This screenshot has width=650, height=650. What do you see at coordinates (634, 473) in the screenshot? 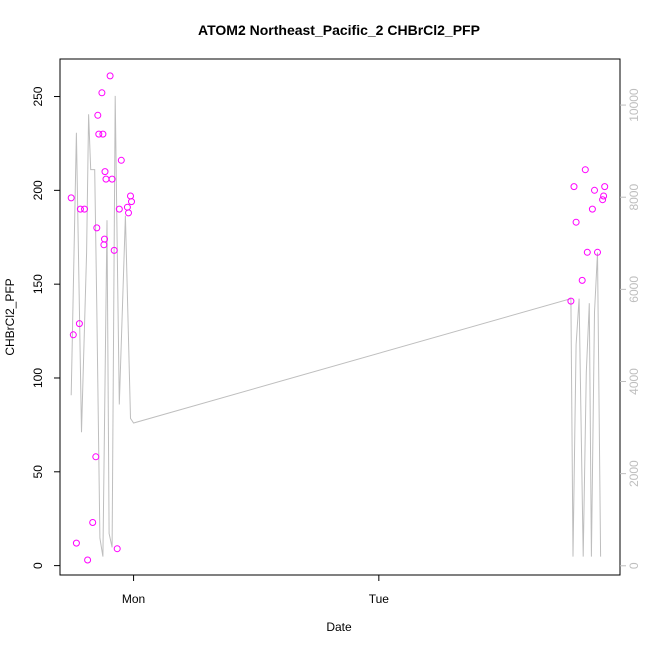
I see `y2-tick-label-1: 2000` at bounding box center [634, 473].